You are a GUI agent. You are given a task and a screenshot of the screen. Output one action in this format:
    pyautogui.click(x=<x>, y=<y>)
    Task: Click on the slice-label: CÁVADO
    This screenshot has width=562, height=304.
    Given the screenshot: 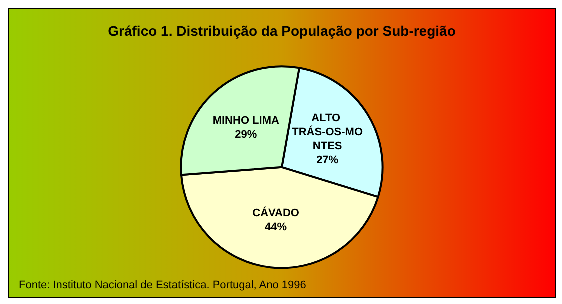 What is the action you would take?
    pyautogui.click(x=276, y=213)
    